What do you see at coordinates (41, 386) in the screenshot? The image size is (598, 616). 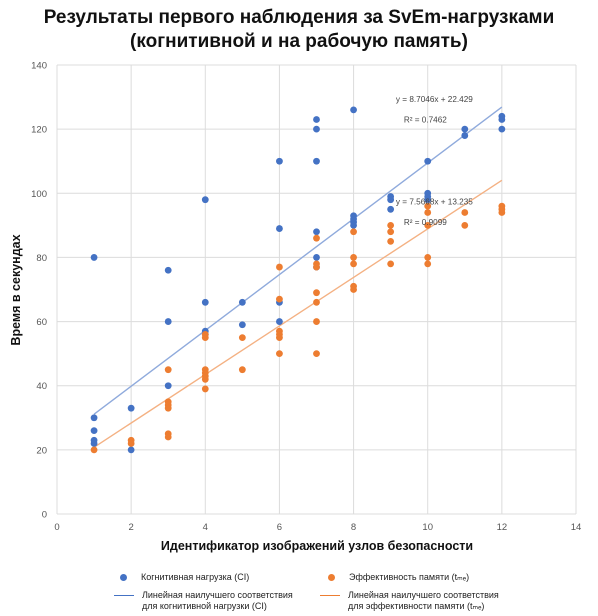 I see `y-tick-label: 40` at bounding box center [41, 386].